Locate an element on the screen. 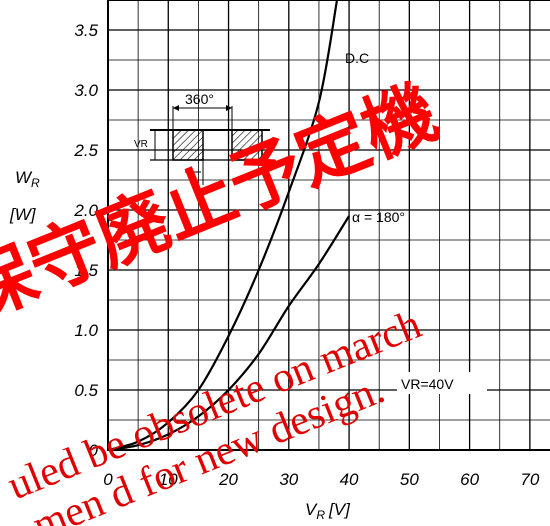  x-tick-label: 70 is located at coordinates (529, 479).